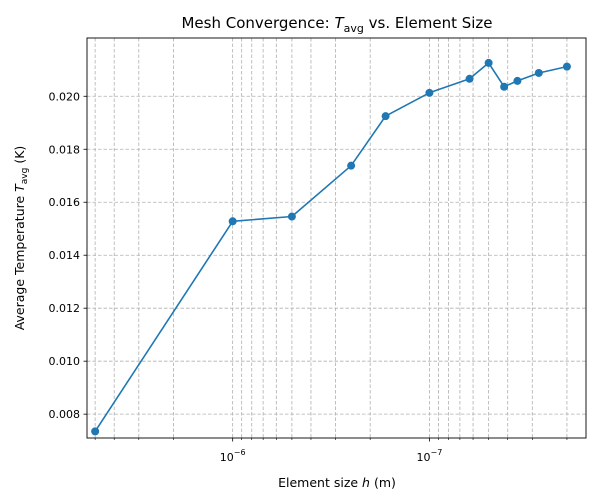 Image resolution: width=600 pixels, height=500 pixels. Describe the element at coordinates (65, 149) in the screenshot. I see `y-tick-label: 0.018` at that location.